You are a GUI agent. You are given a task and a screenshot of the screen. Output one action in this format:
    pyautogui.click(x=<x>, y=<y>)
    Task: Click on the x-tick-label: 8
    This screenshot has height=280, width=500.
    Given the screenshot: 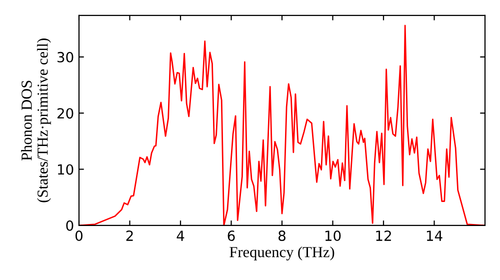 What is the action you would take?
    pyautogui.click(x=282, y=236)
    